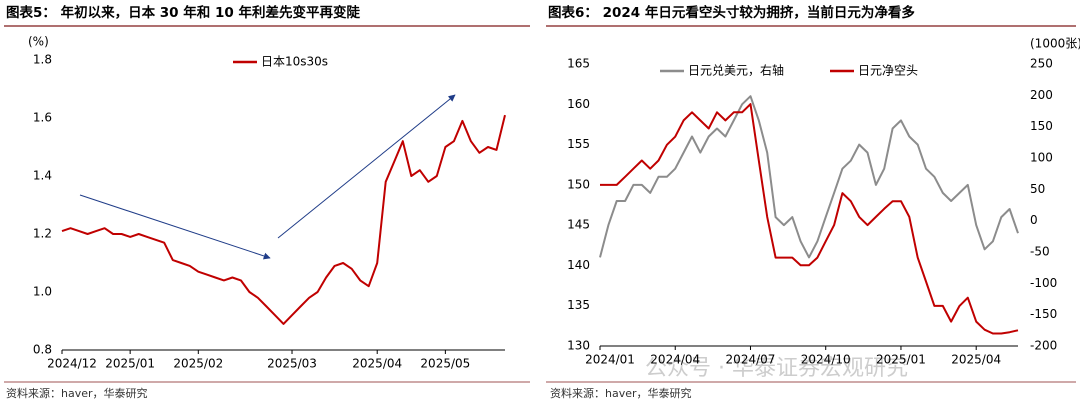 This screenshot has height=412, width=1080. Describe the element at coordinates (578, 225) in the screenshot. I see `y-tick-label: 145` at that location.